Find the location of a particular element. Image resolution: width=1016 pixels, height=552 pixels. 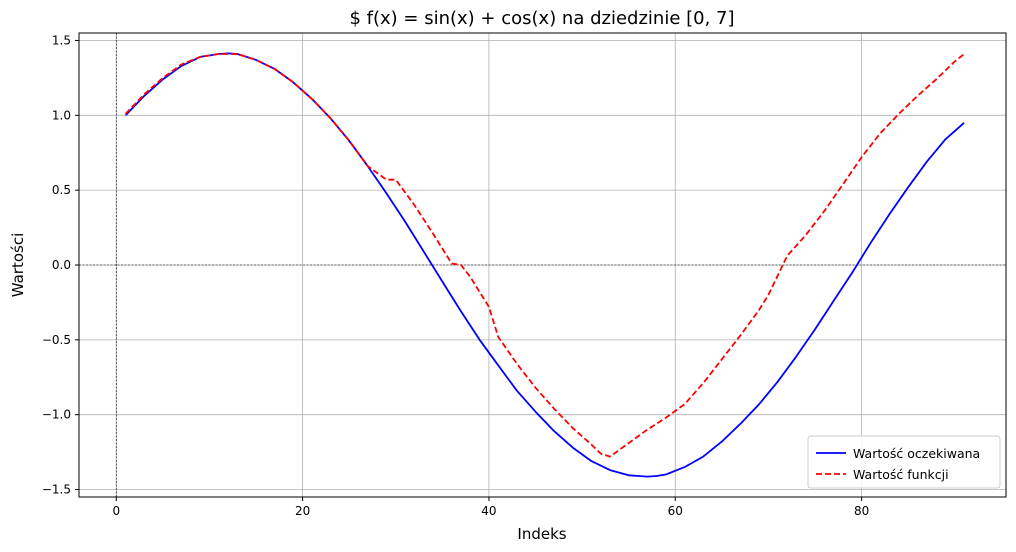

y-tick-label: 1.0 is located at coordinates (61, 115).